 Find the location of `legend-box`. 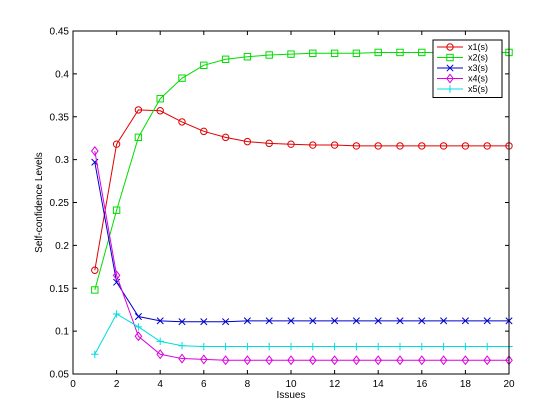

legend-box is located at coordinates (467, 68).